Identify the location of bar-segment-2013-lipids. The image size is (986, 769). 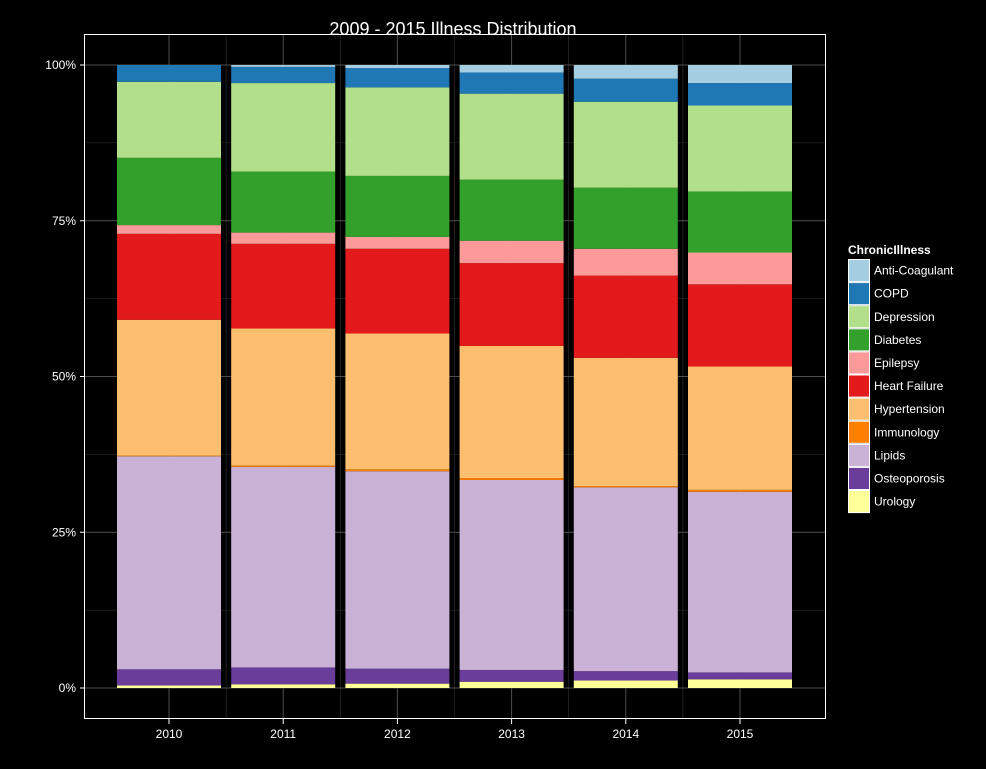
(511, 574).